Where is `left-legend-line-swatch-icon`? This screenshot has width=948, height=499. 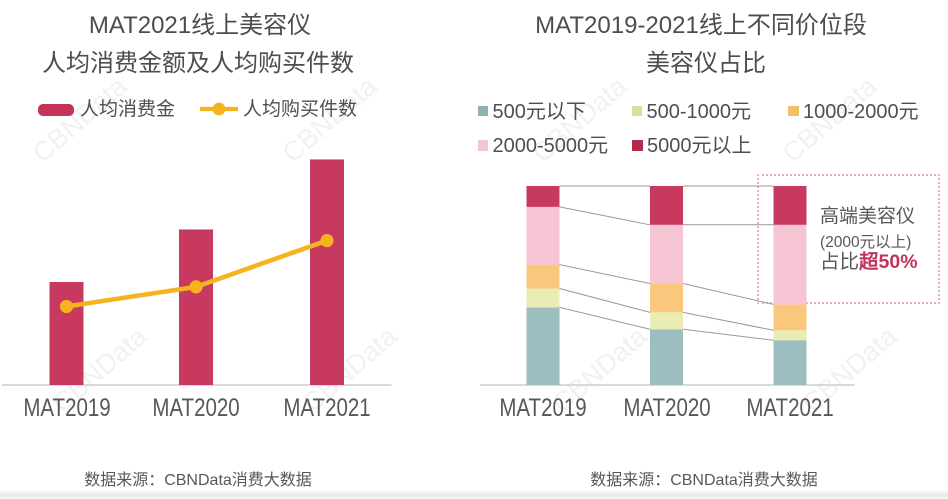 left-legend-line-swatch-icon is located at coordinates (219, 109).